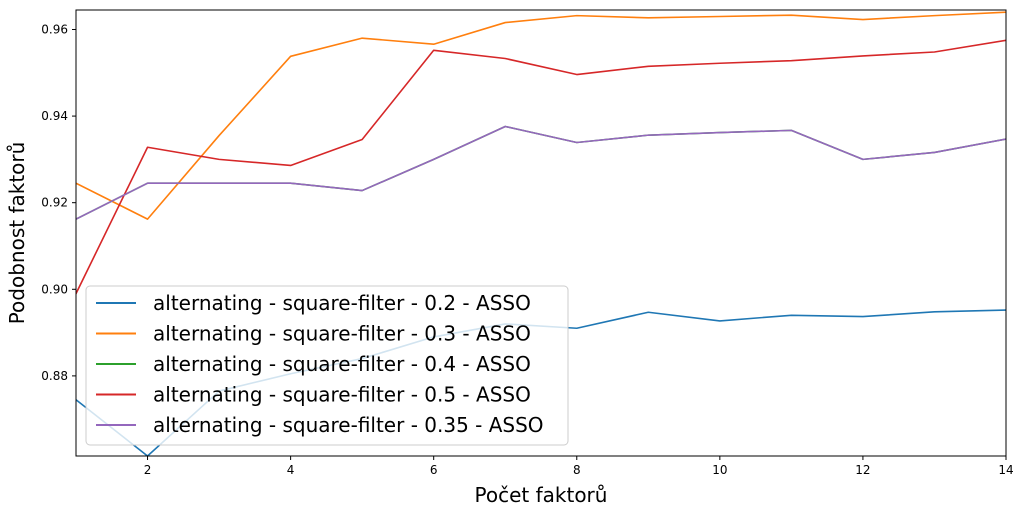  I want to click on x-tick-label: 6, so click(434, 470).